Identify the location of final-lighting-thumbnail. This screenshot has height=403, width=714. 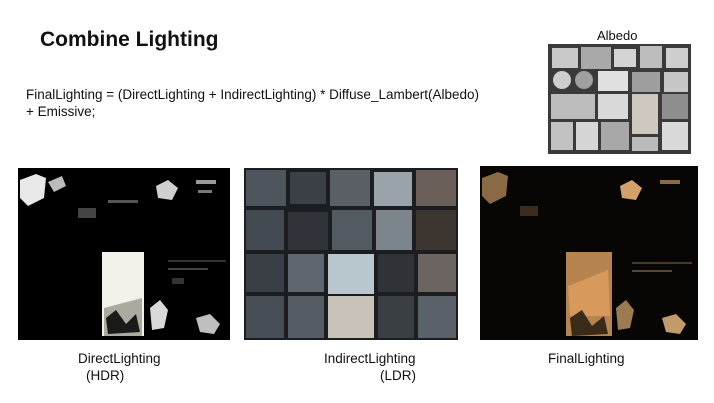
(589, 253).